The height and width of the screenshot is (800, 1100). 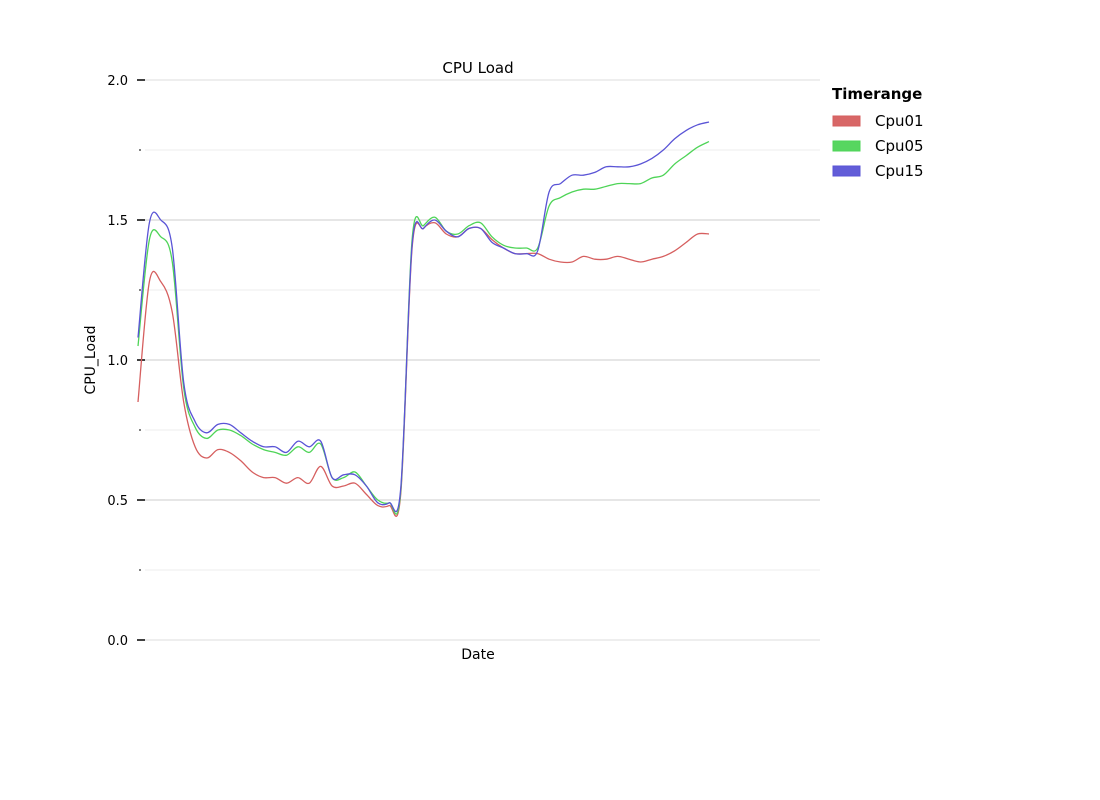 What do you see at coordinates (877, 94) in the screenshot?
I see `legend-title: Timerange` at bounding box center [877, 94].